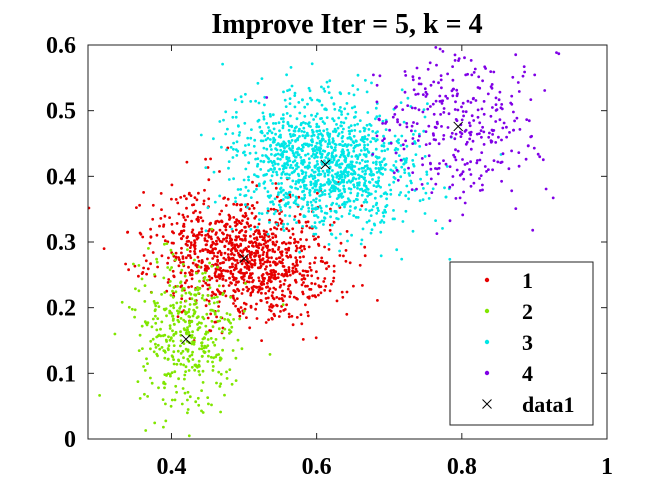 The height and width of the screenshot is (494, 672). Describe the element at coordinates (61, 177) in the screenshot. I see `y-tick-label: 0.4` at that location.